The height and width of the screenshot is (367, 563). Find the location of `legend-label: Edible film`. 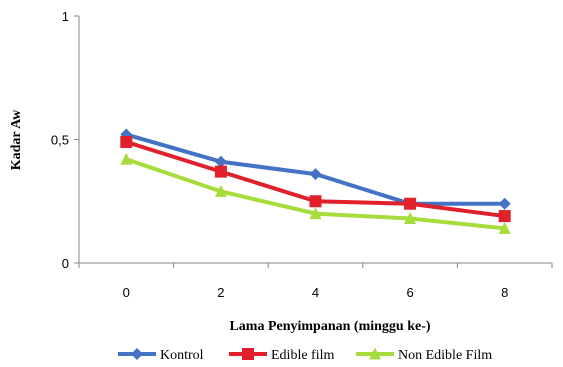

legend-label: Edible film is located at coordinates (302, 355).